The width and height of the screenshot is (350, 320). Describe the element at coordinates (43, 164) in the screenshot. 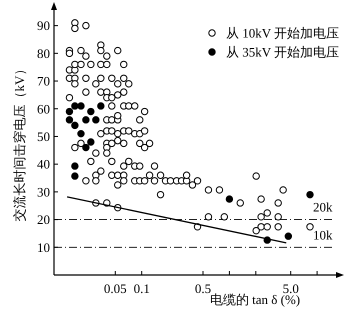

I see `y-tick-label: 40` at that location.